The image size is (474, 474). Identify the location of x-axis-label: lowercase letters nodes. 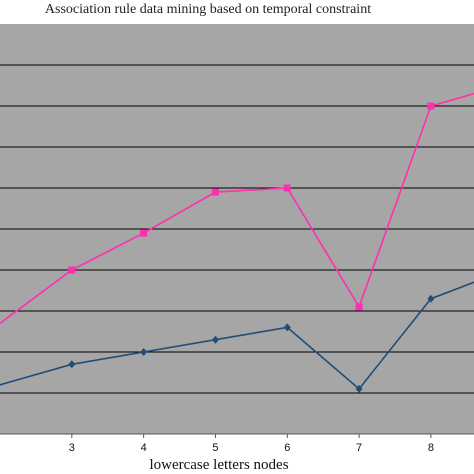
(218, 465).